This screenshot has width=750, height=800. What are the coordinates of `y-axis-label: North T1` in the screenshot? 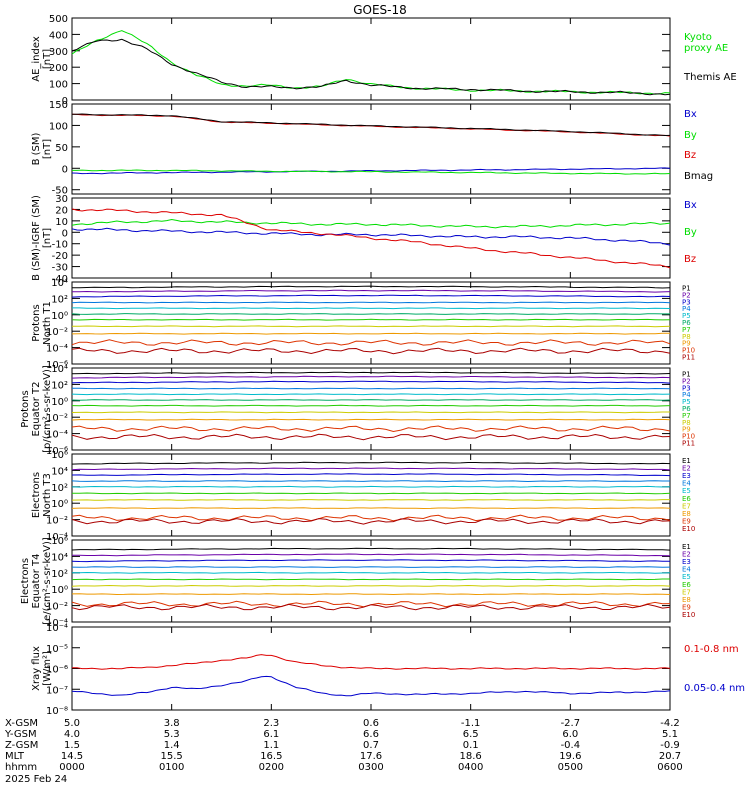 It's located at (47, 323).